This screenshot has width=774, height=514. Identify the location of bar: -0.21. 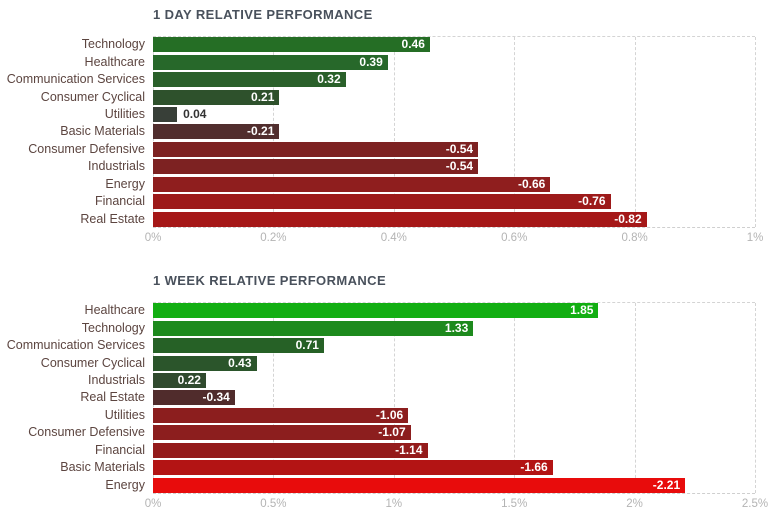
(216, 132).